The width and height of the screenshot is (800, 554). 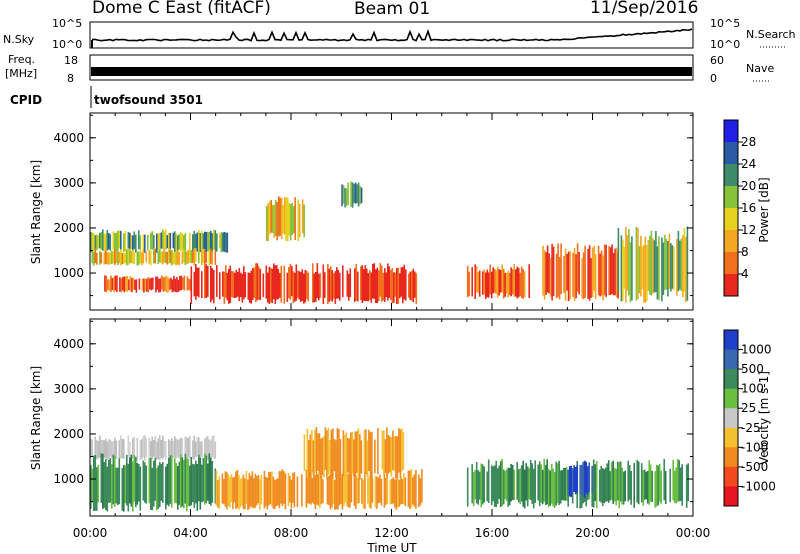 I want to click on nave-tick-max: 60, so click(x=717, y=60).